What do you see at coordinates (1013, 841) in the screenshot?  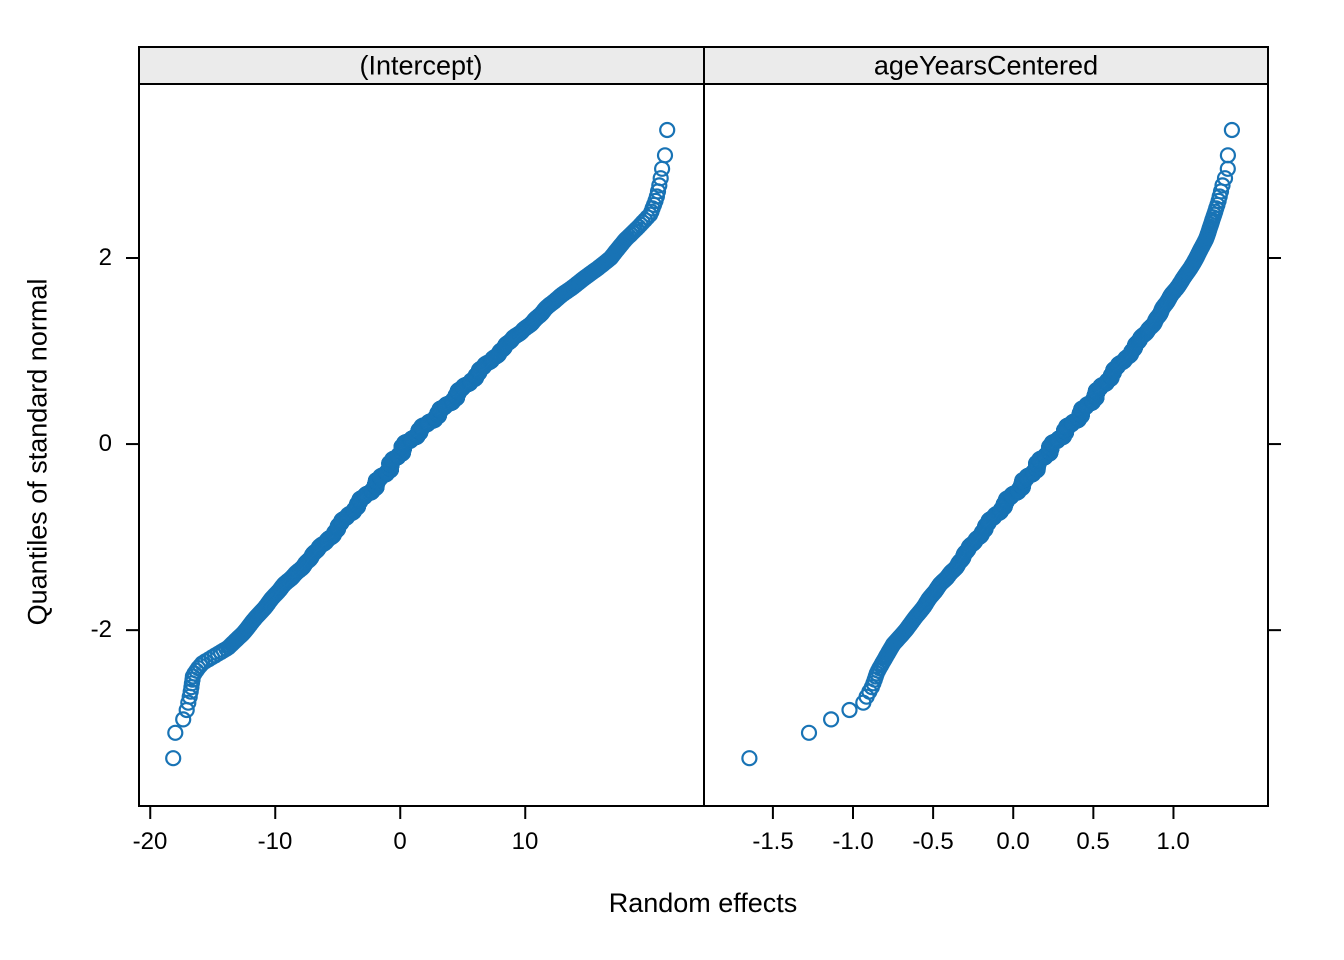 I see `x-tick-label: 0.0` at bounding box center [1013, 841].